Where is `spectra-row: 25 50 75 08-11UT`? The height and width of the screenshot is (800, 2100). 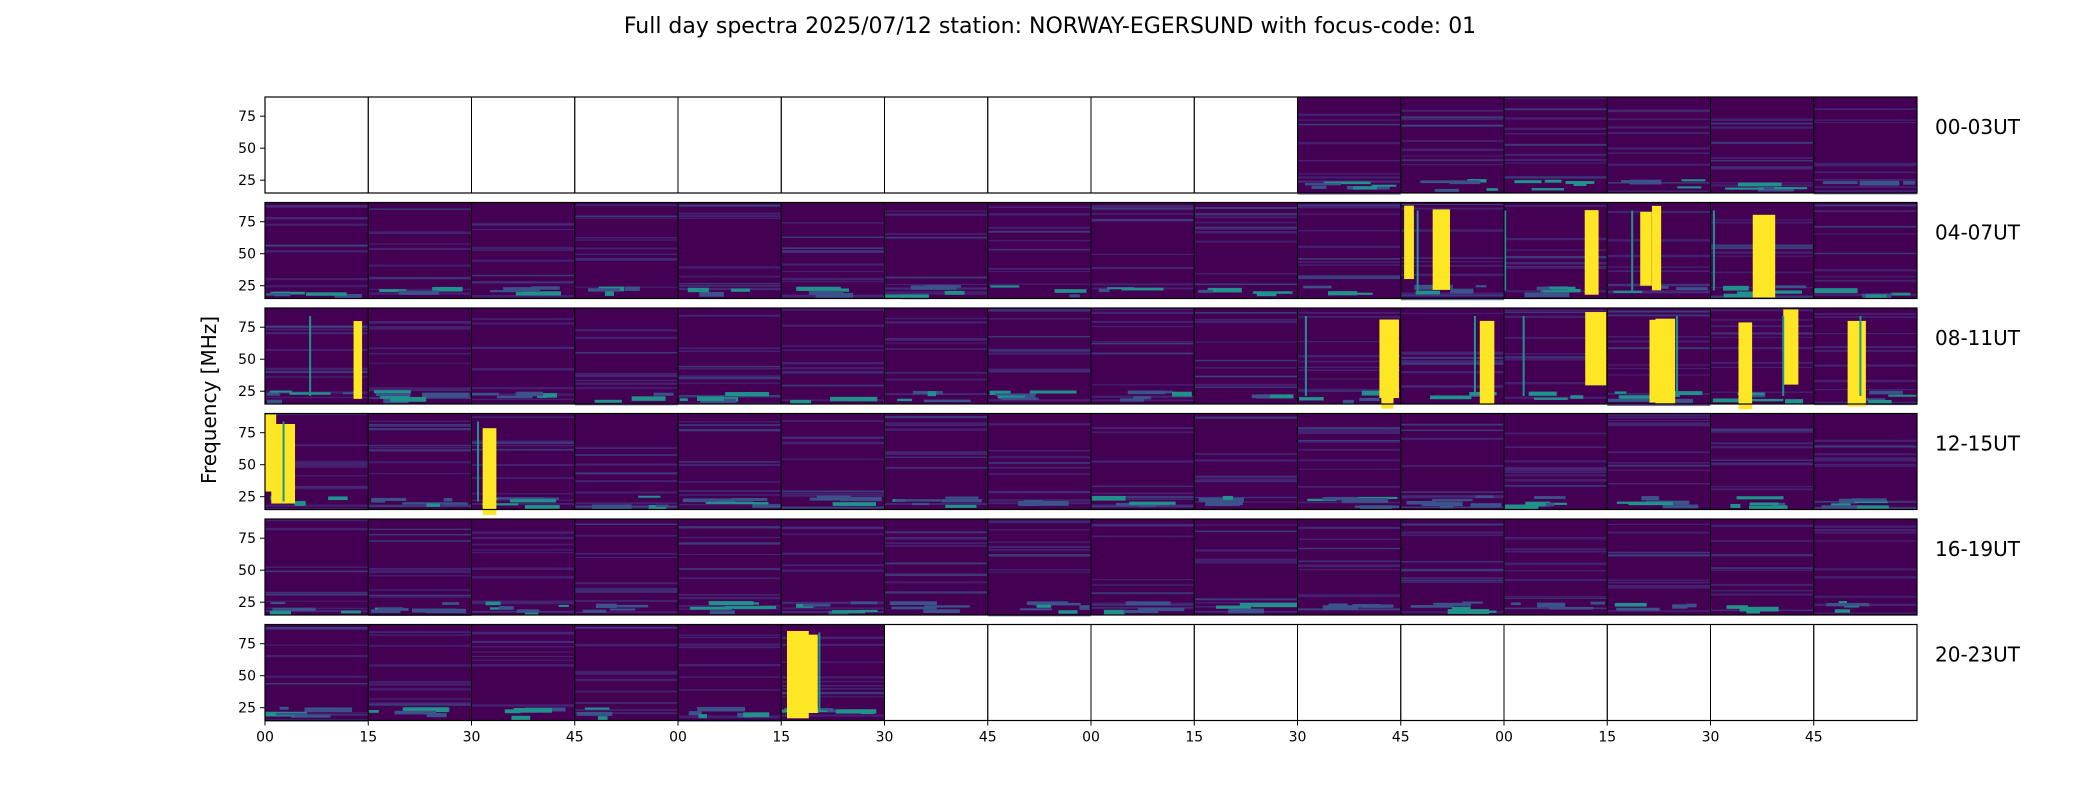 spectra-row: 25 50 75 08-11UT is located at coordinates (1129, 358).